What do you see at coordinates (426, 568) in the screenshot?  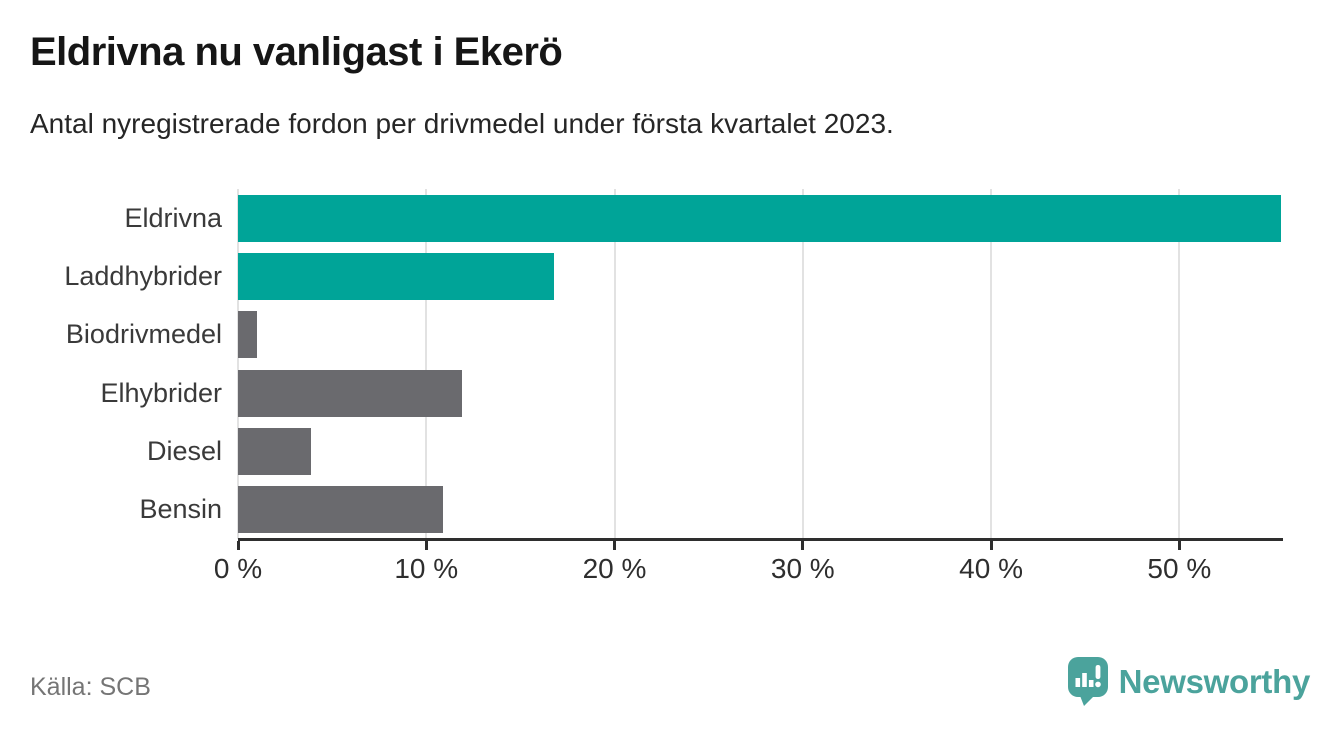 I see `x-axis-tick-label-10: 10 %` at bounding box center [426, 568].